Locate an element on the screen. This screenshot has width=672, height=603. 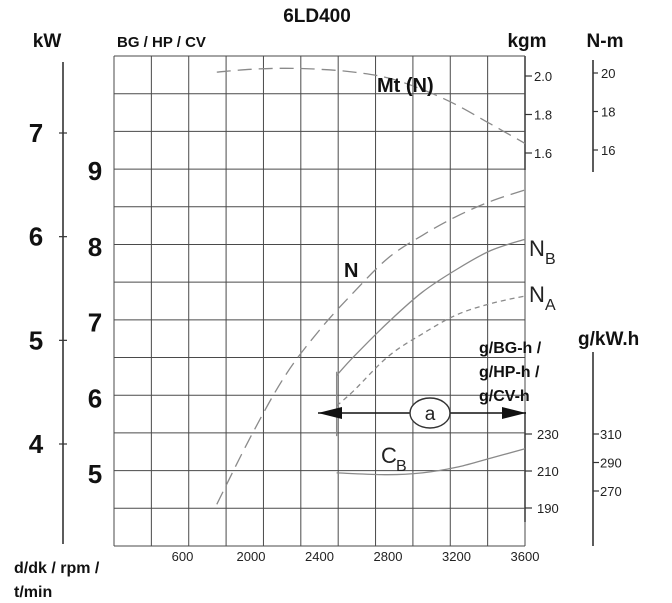
x-tick-label: 2000 is located at coordinates (251, 556).